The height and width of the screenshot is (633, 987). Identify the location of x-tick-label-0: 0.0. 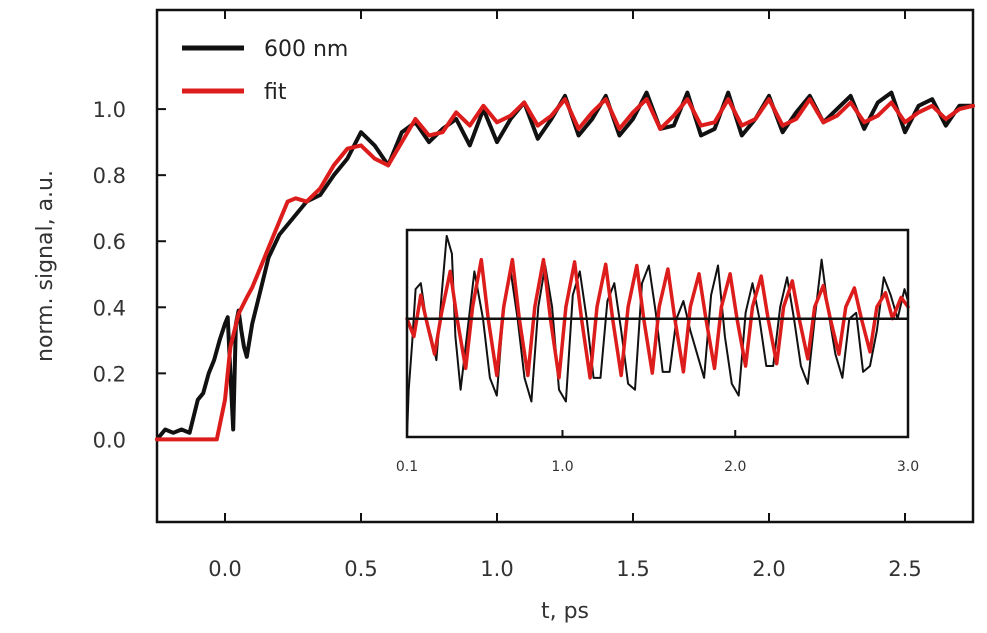
(224, 569).